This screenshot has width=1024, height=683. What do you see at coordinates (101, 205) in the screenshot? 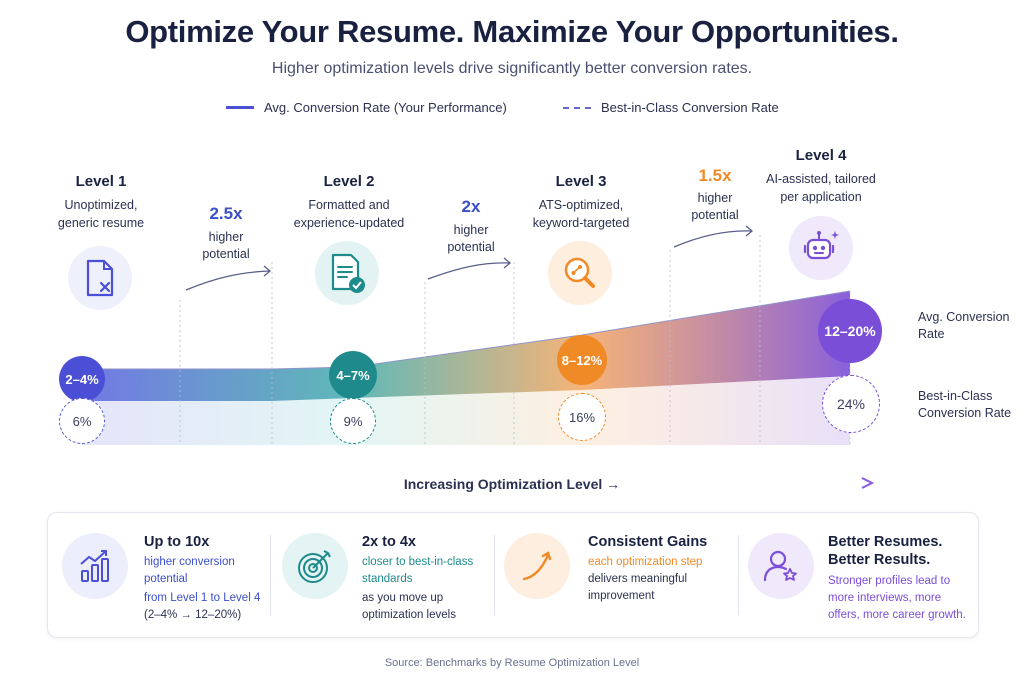
I see `level-1-desc-line1: Unoptimized,` at bounding box center [101, 205].